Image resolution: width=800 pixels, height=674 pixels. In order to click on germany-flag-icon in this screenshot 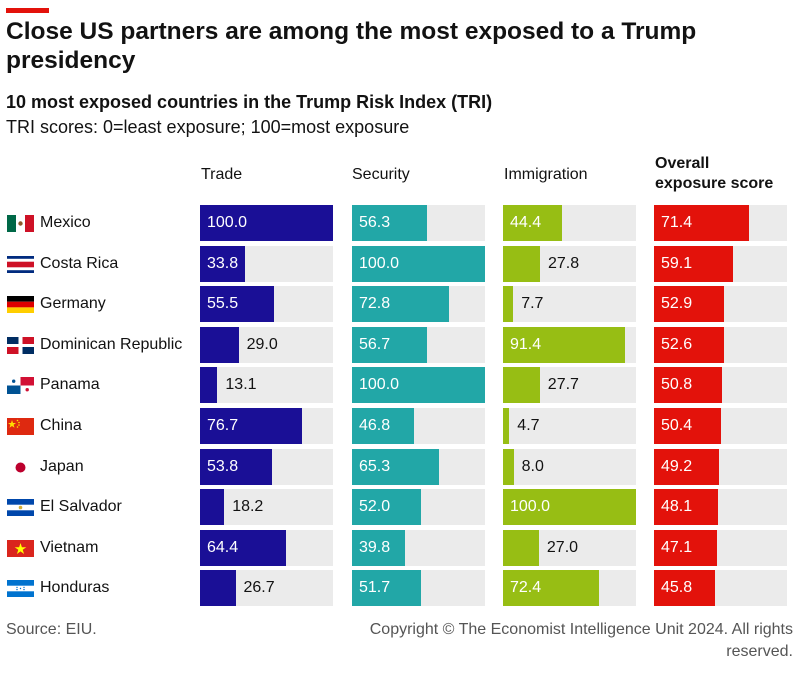, I will do `click(20, 305)`.